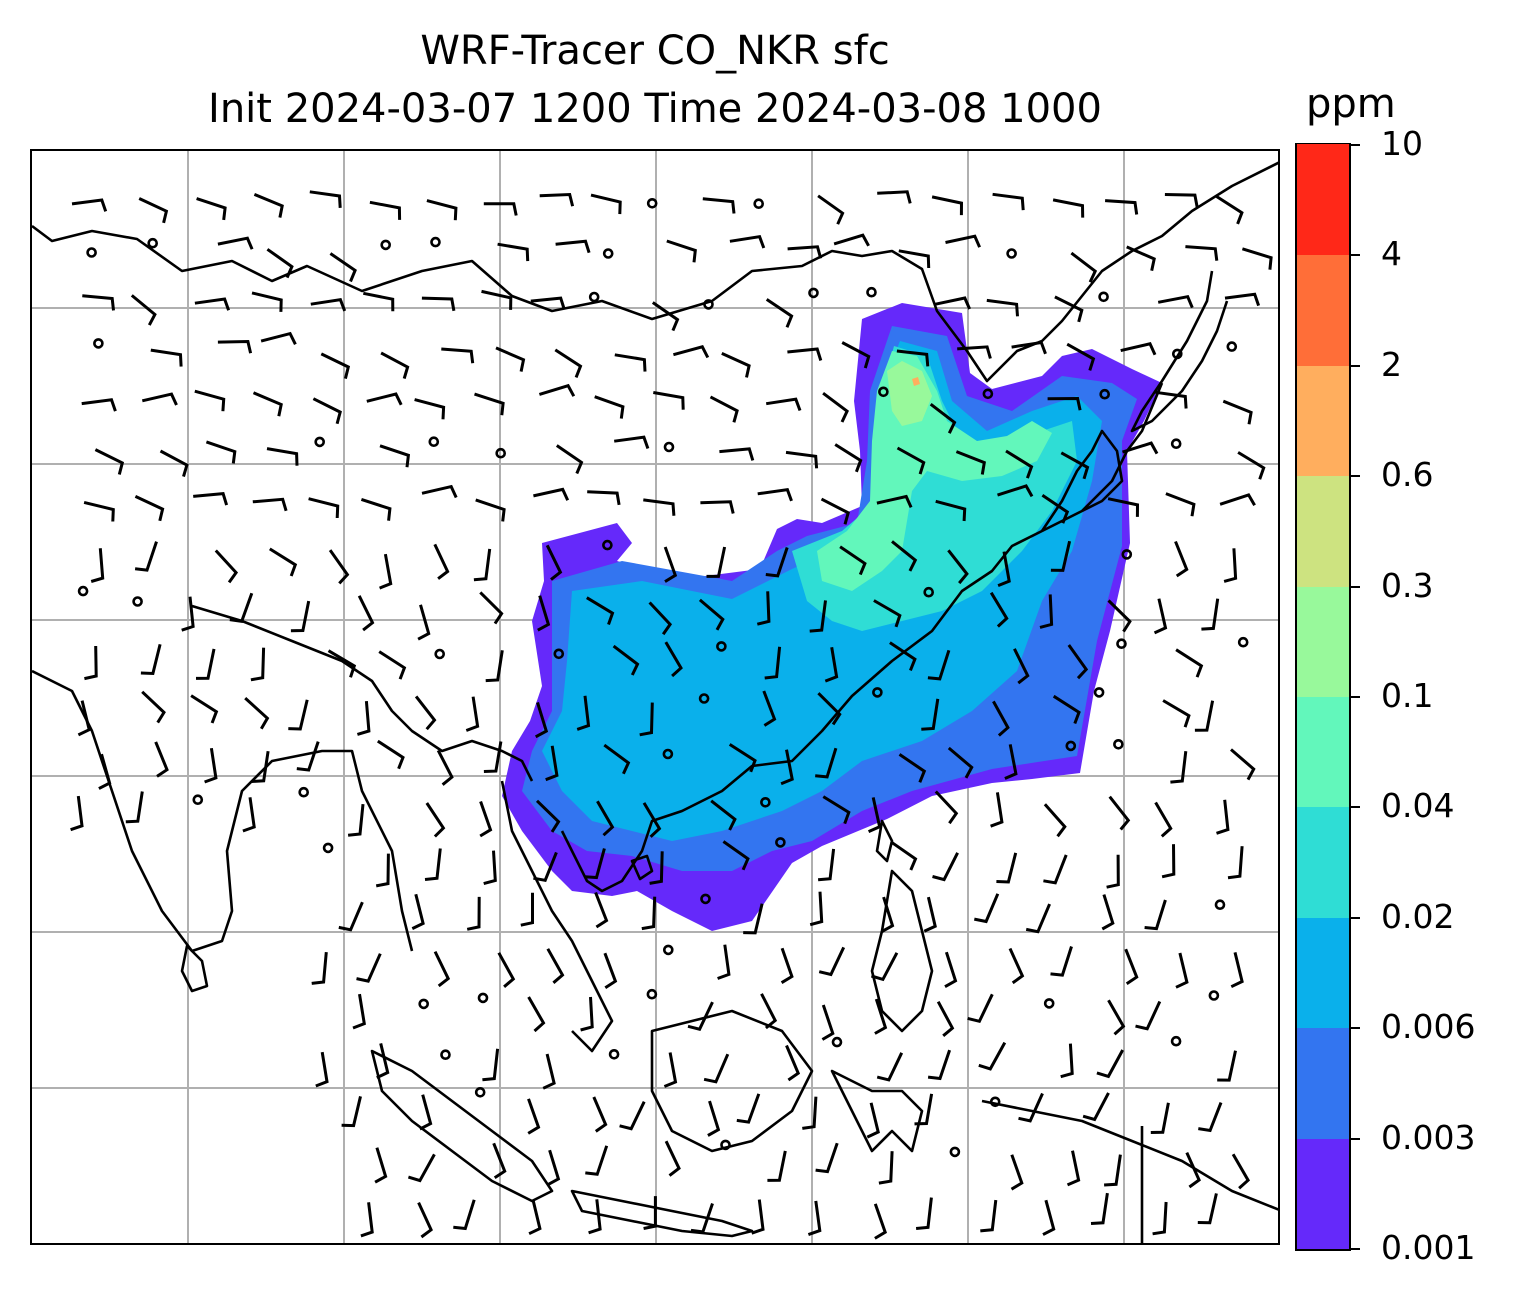 The image size is (1528, 1306). What do you see at coordinates (1391, 364) in the screenshot?
I see `colorbar-tick-label: 2` at bounding box center [1391, 364].